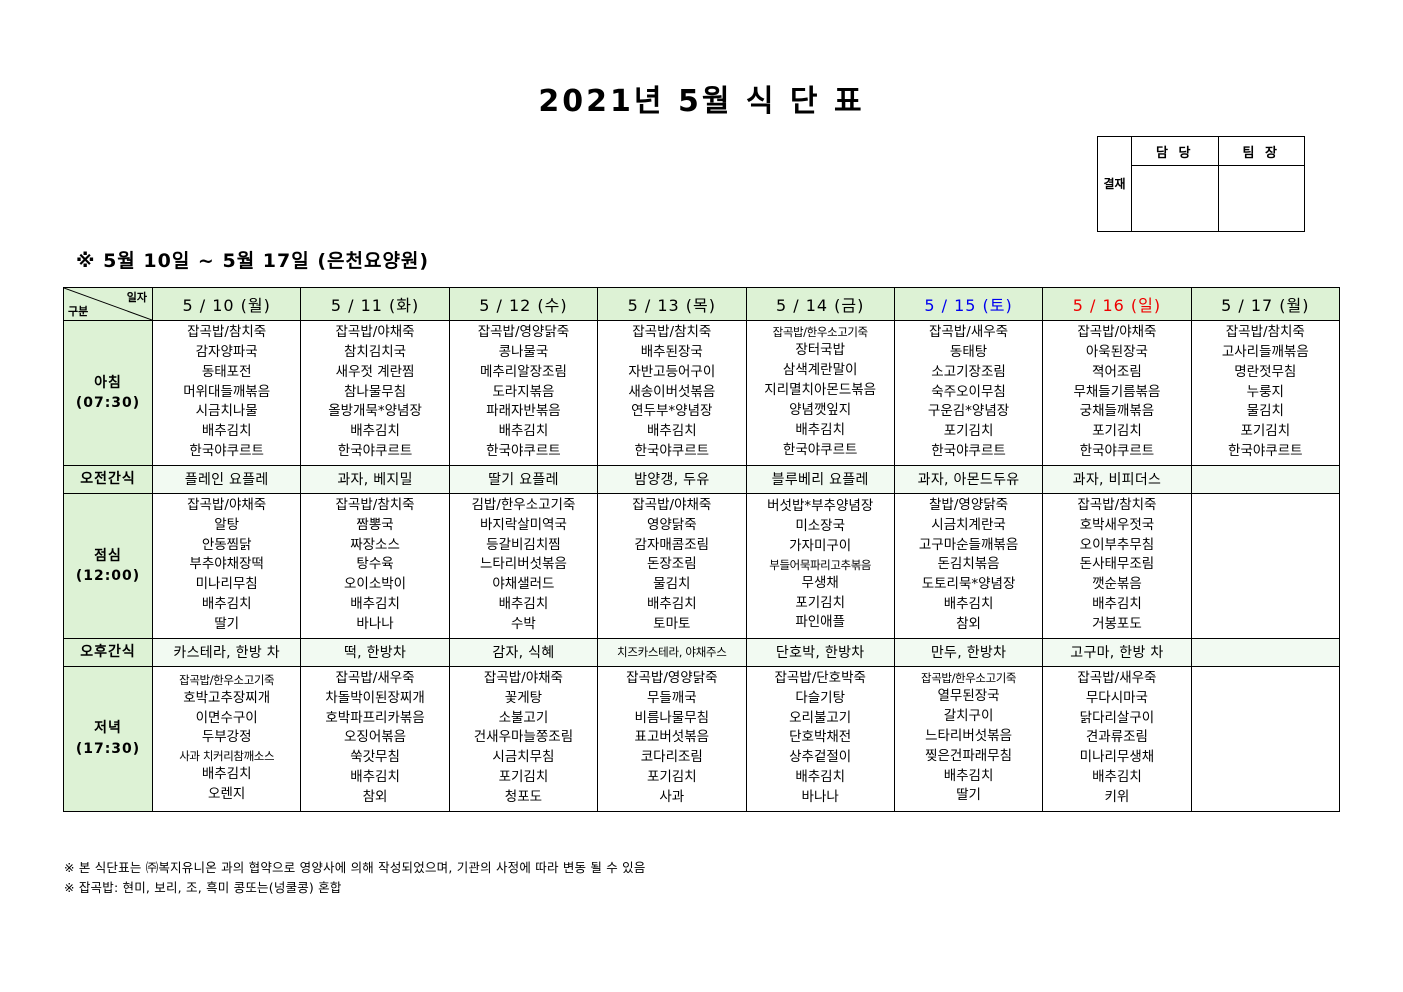 The width and height of the screenshot is (1403, 992). Describe the element at coordinates (108, 748) in the screenshot. I see `row-label-dinner-time: (17:30)` at that location.